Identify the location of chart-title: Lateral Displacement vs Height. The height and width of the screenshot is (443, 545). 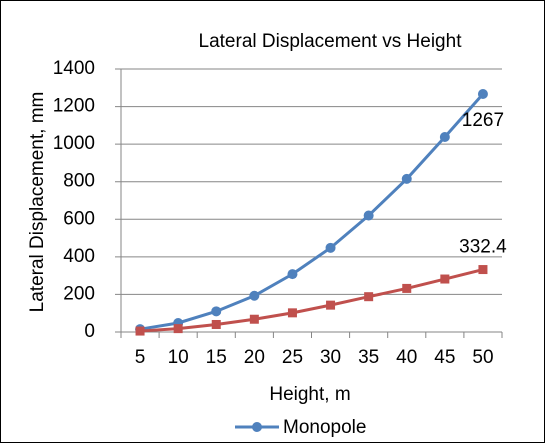
(331, 41).